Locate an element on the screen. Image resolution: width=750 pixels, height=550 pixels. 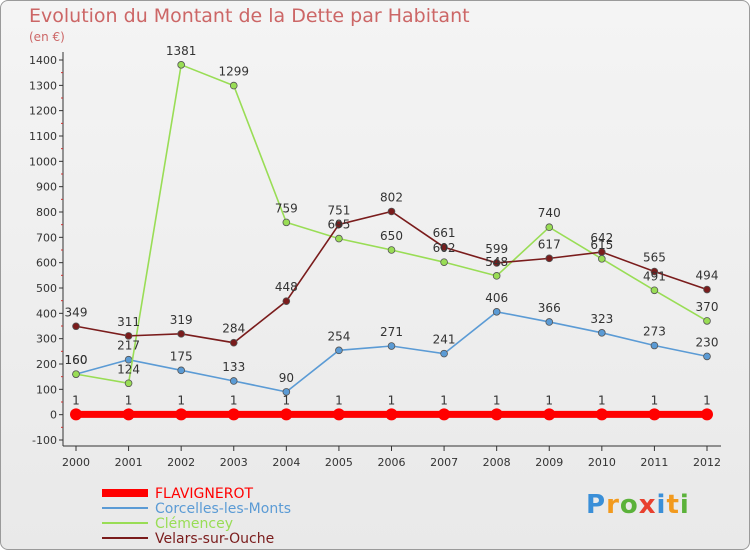
data-label: 642 is located at coordinates (601, 238).